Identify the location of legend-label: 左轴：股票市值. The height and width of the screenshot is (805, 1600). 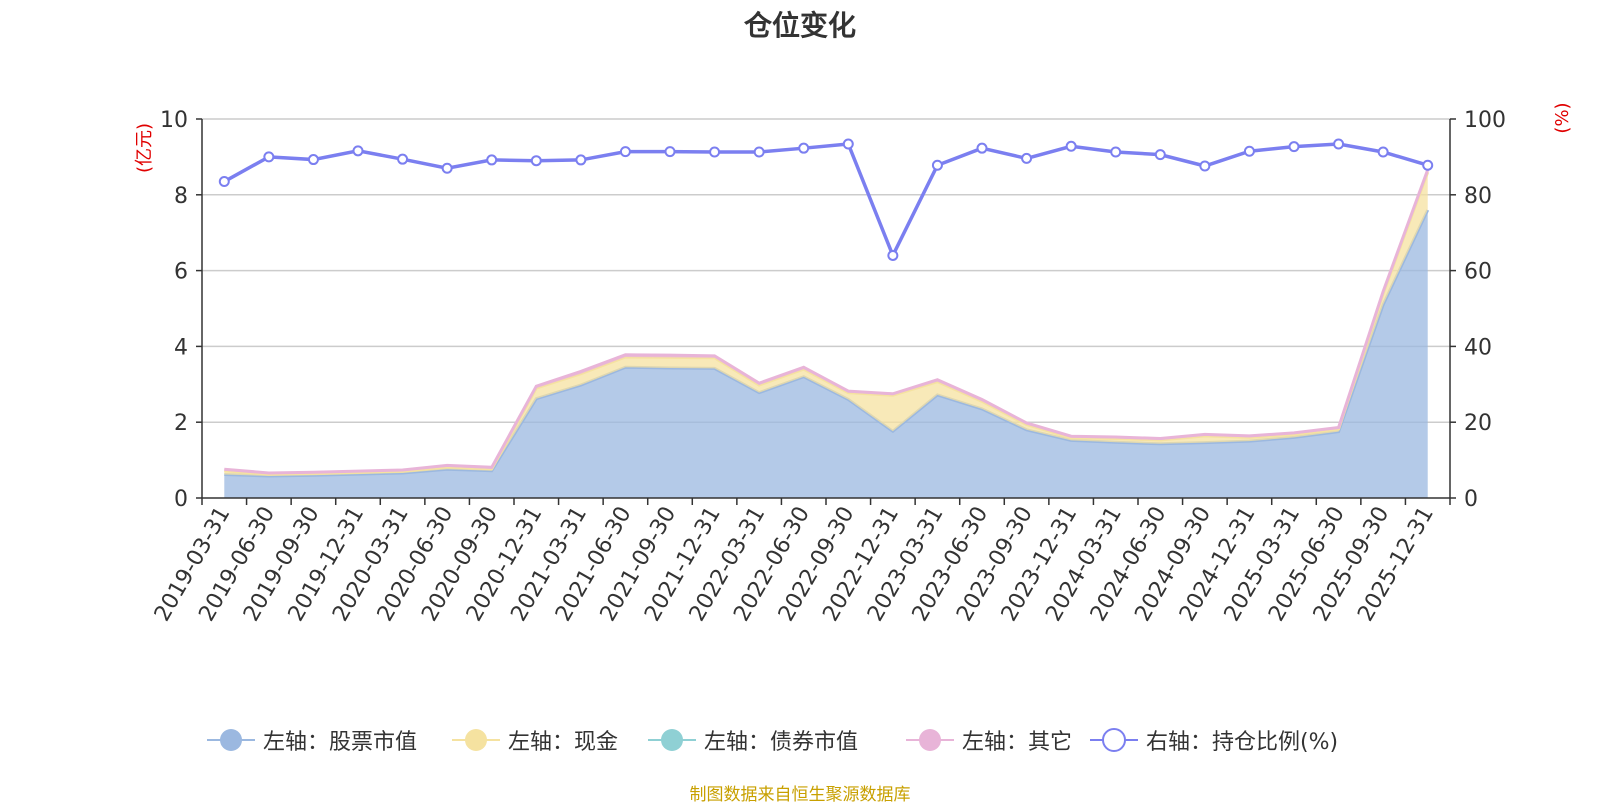
(340, 742).